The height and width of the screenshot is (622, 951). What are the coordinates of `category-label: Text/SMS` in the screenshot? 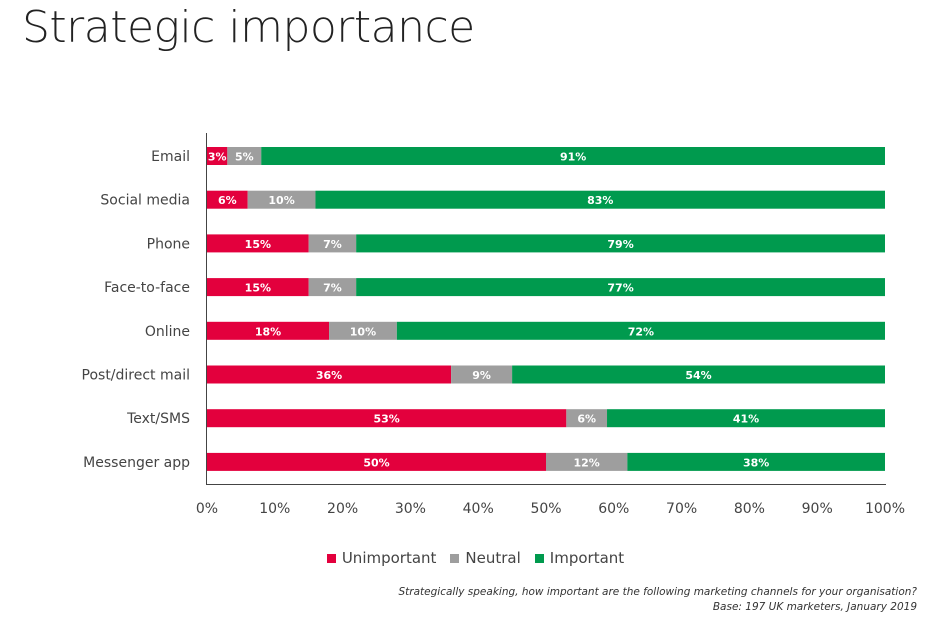 It's located at (158, 419).